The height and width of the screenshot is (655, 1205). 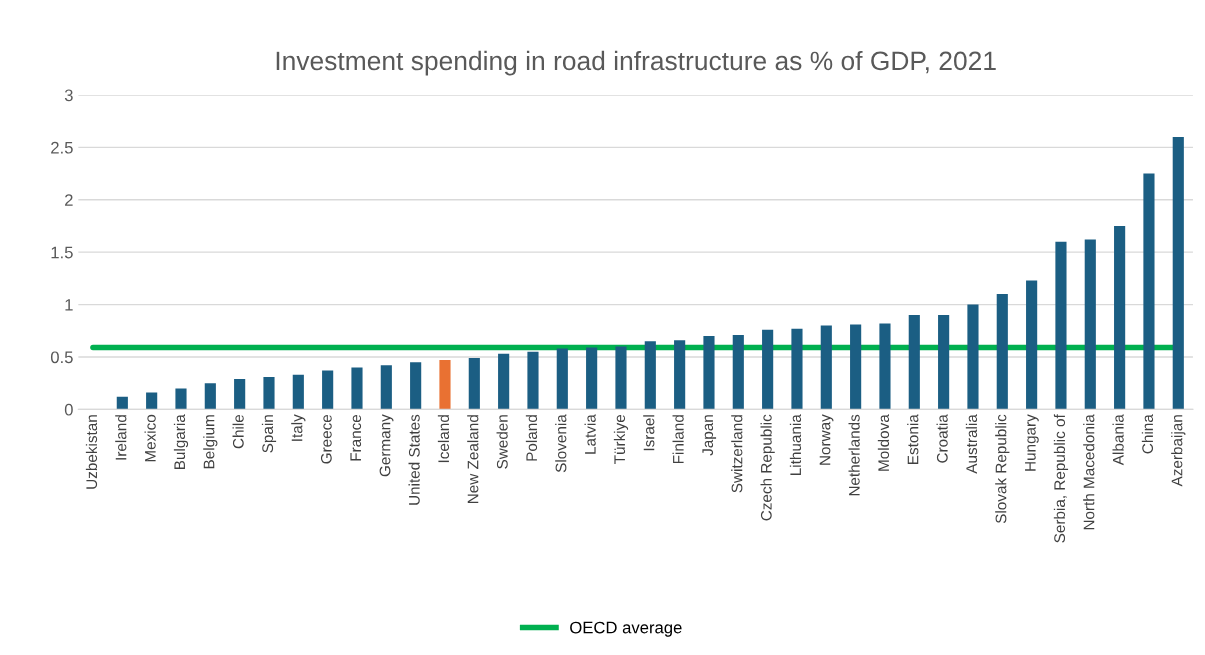 I want to click on x-tick-label: Czech Republic, so click(x=767, y=467).